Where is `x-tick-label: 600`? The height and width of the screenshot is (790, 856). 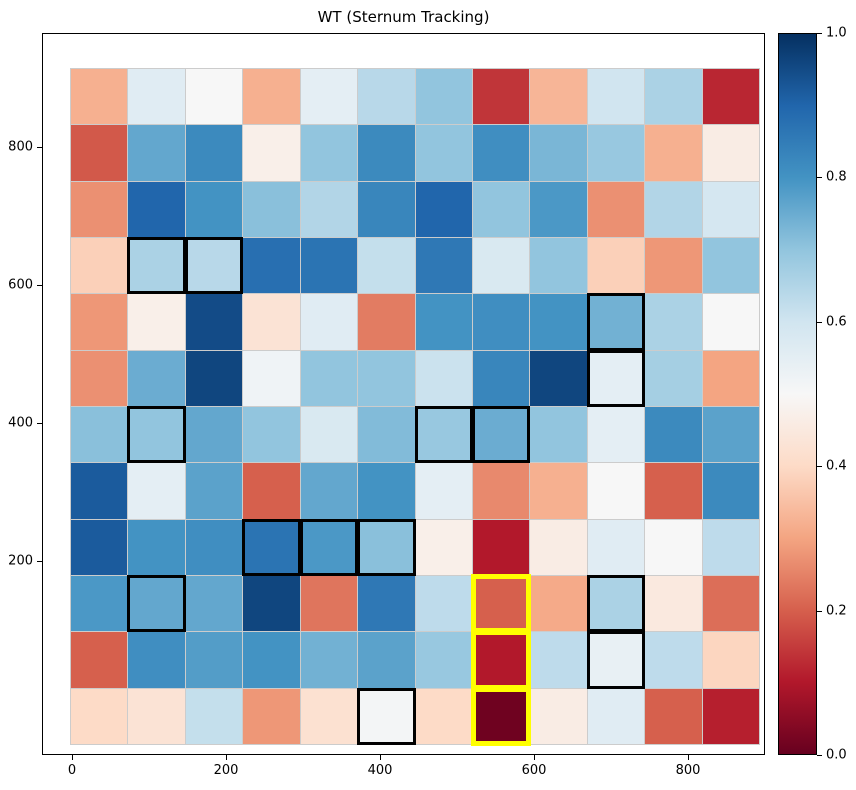 x-tick-label: 600 is located at coordinates (534, 770).